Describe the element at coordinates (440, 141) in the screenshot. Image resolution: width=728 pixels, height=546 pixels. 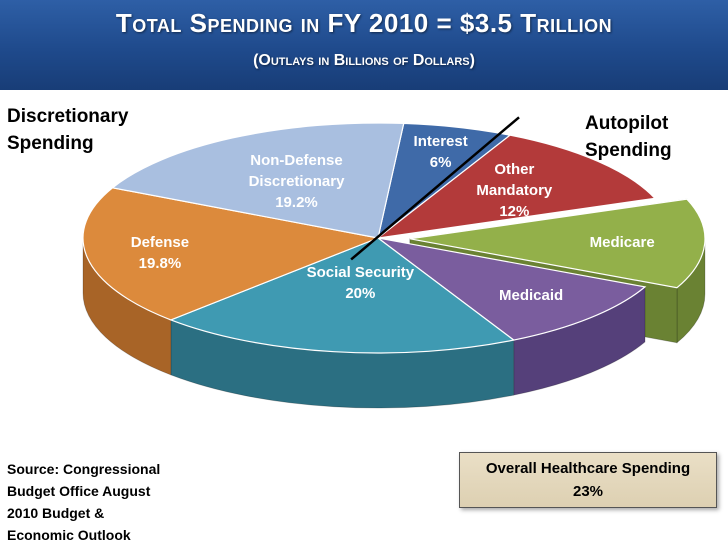
I see `slice-label-line: Interest` at that location.